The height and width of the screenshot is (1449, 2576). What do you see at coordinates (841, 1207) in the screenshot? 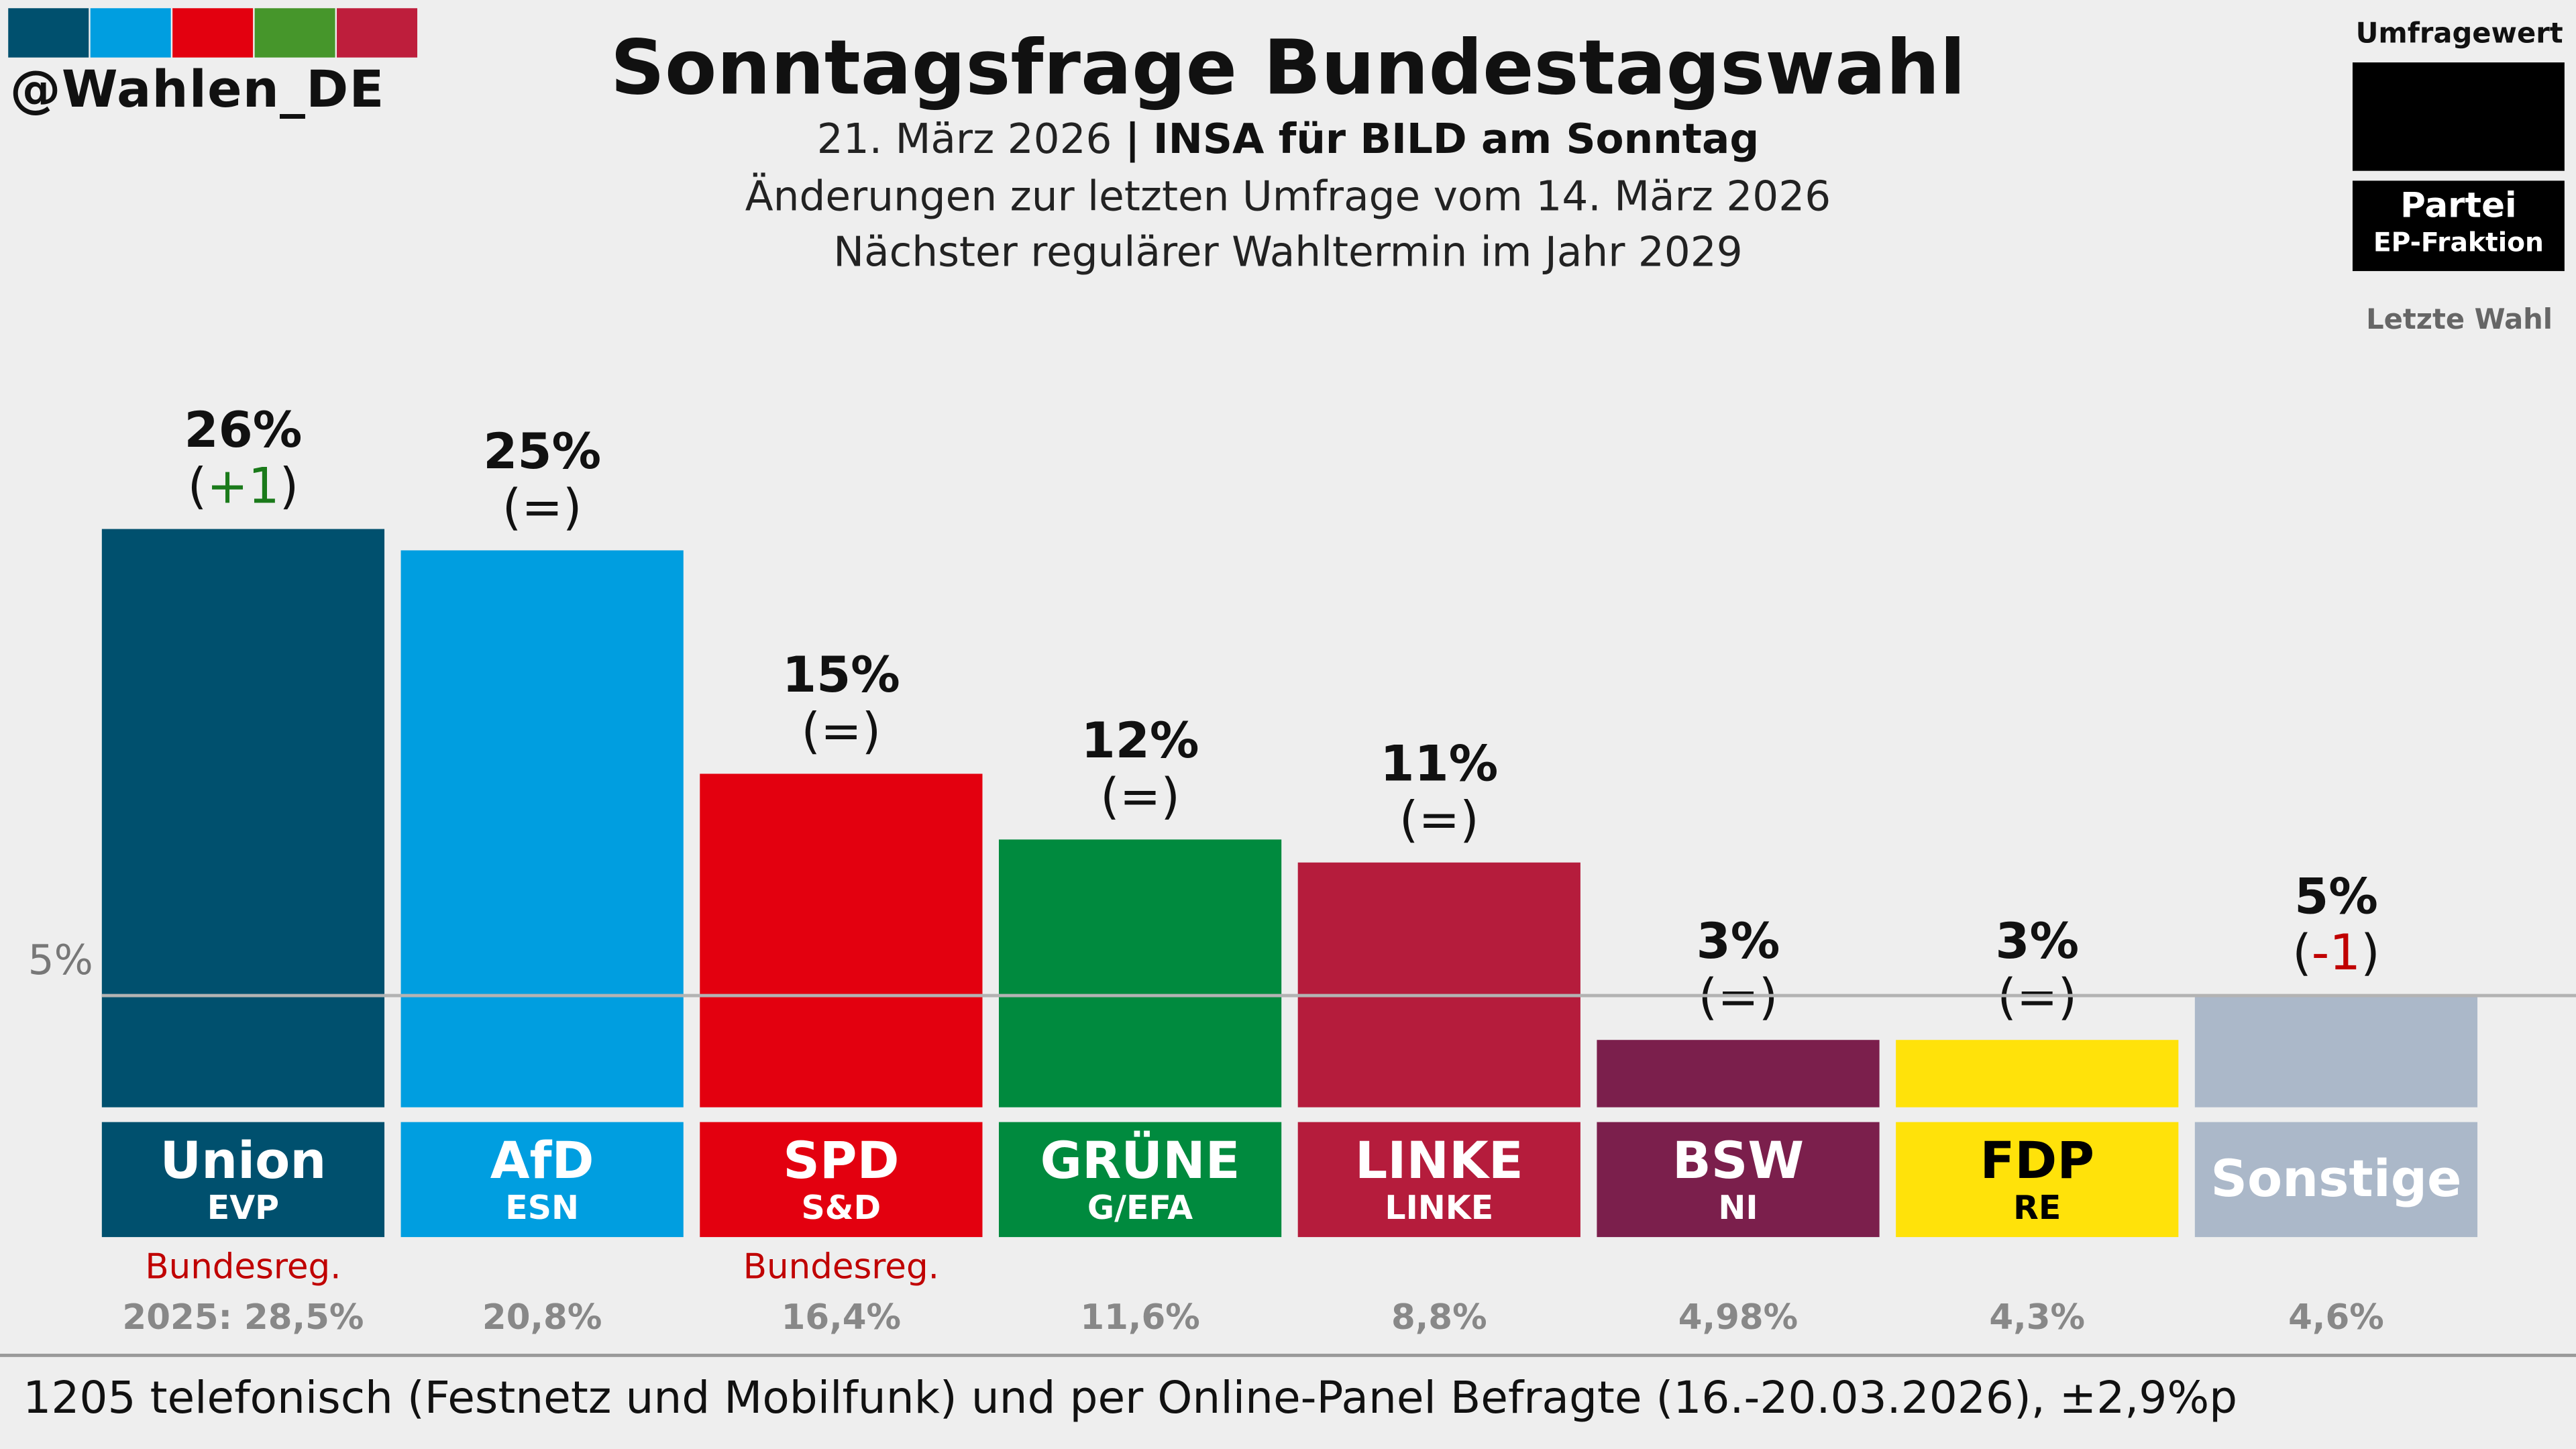
I see `ep-group-name: S&D` at bounding box center [841, 1207].